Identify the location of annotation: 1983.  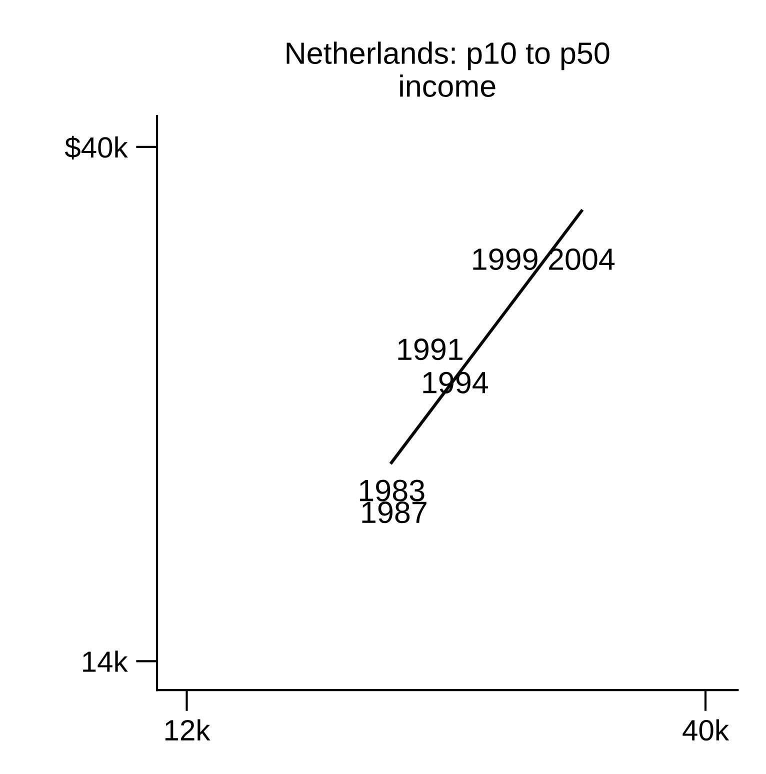
(392, 491).